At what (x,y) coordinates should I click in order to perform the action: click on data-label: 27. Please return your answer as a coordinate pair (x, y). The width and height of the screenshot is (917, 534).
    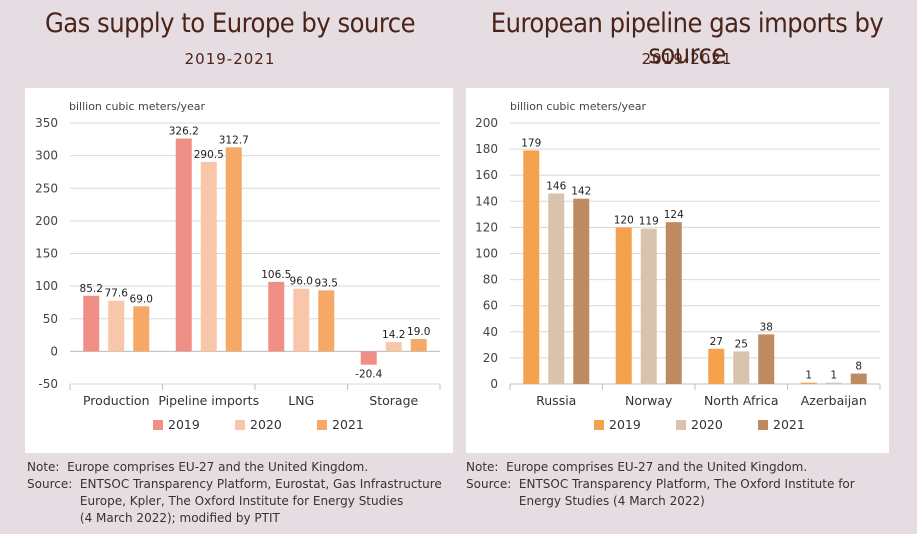
    Looking at the image, I should click on (716, 342).